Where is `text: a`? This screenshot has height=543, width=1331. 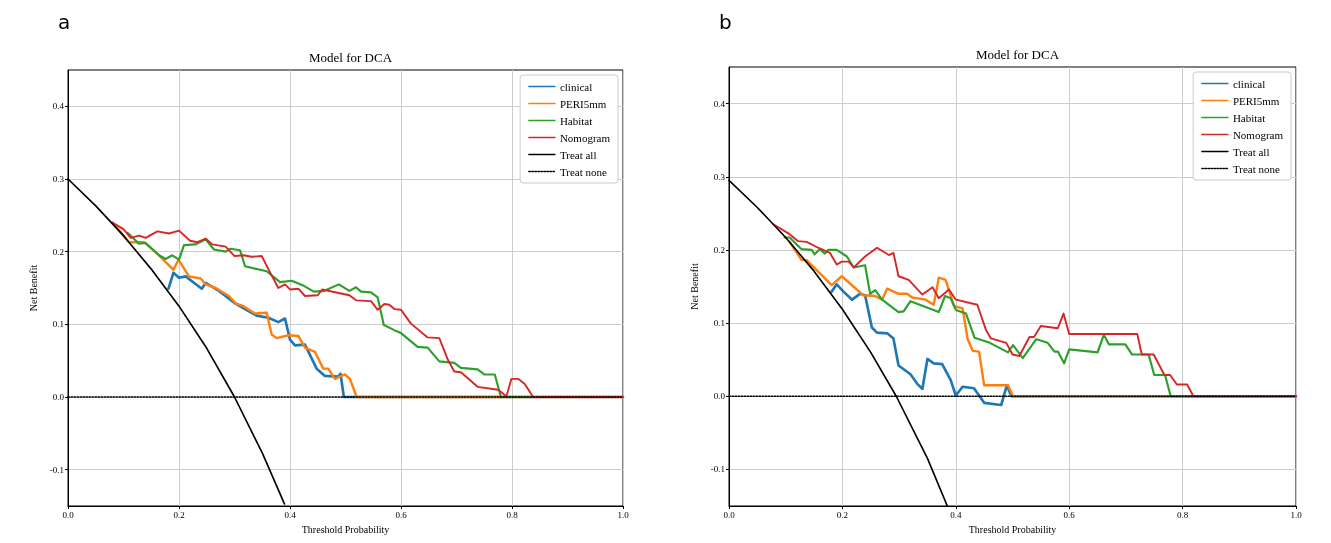 text: a is located at coordinates (64, 22).